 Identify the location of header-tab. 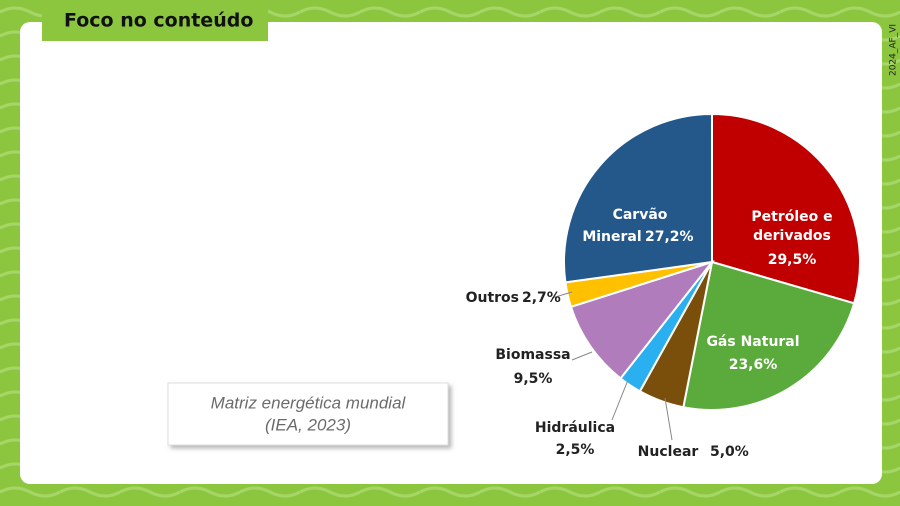
(155, 22).